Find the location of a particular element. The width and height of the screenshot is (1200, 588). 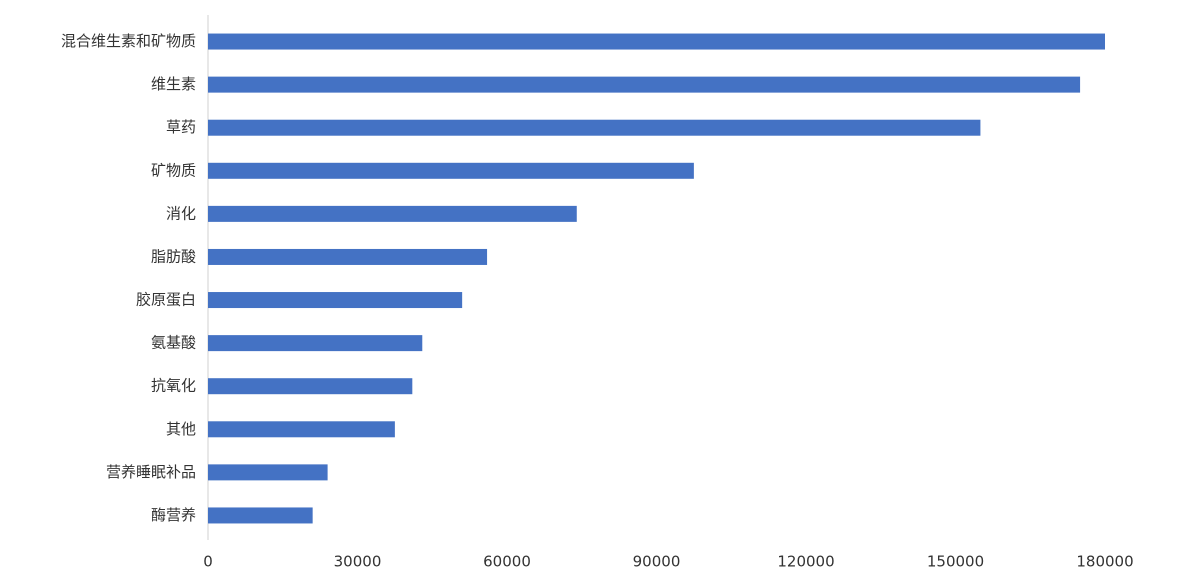

x-tick-label: 60000 is located at coordinates (507, 562).